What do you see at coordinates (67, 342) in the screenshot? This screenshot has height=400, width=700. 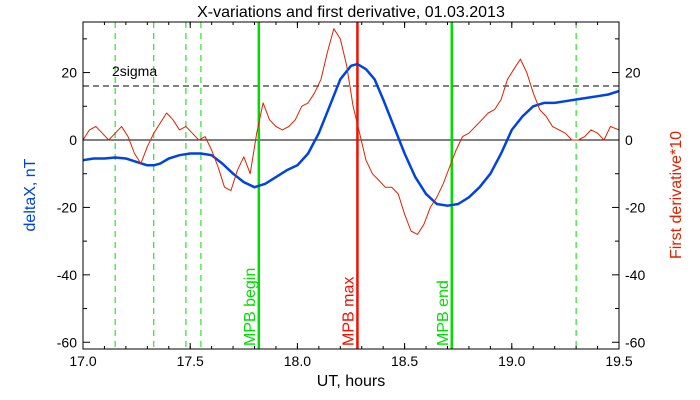 I see `y-tick-label-left: -60` at bounding box center [67, 342].